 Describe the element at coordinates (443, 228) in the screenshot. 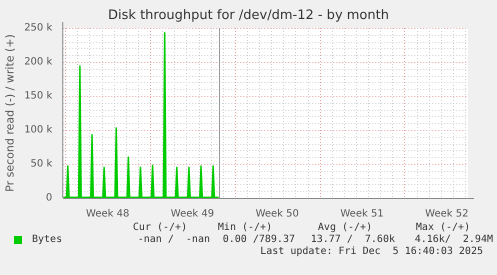

I see `text: Max (-/+)` at that location.